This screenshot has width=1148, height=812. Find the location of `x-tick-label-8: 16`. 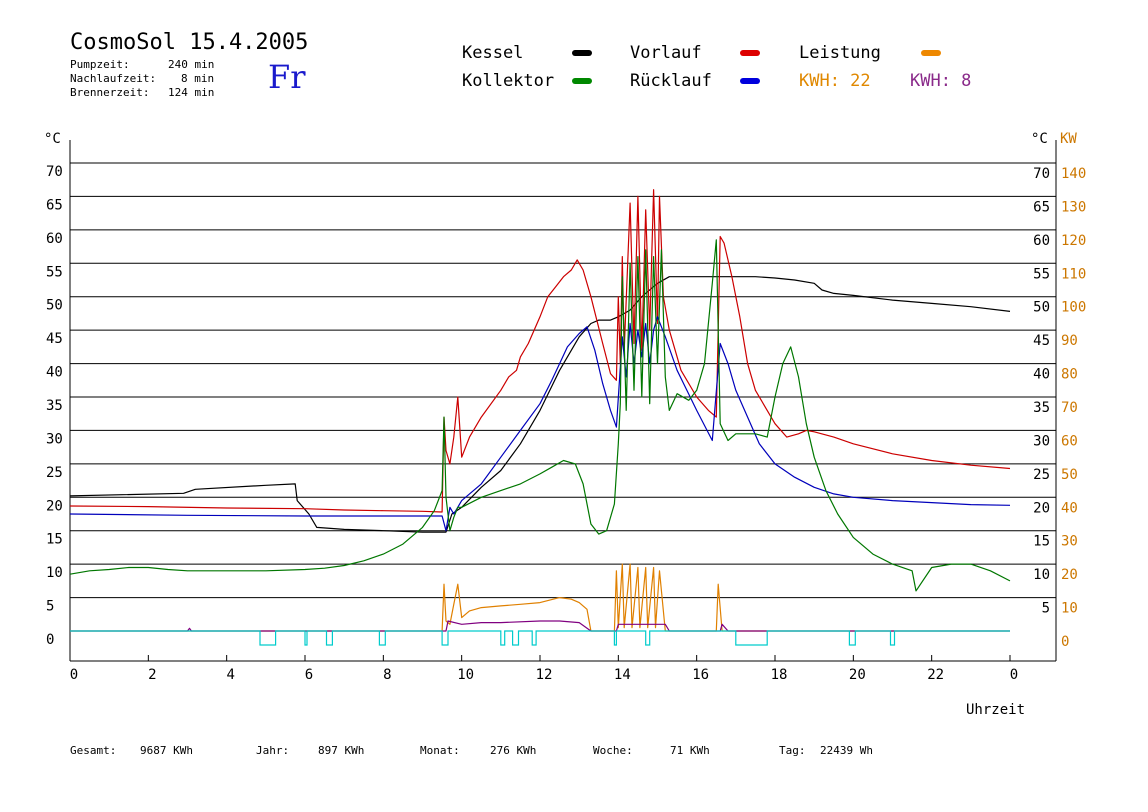

x-tick-label-8: 16 is located at coordinates (700, 675).